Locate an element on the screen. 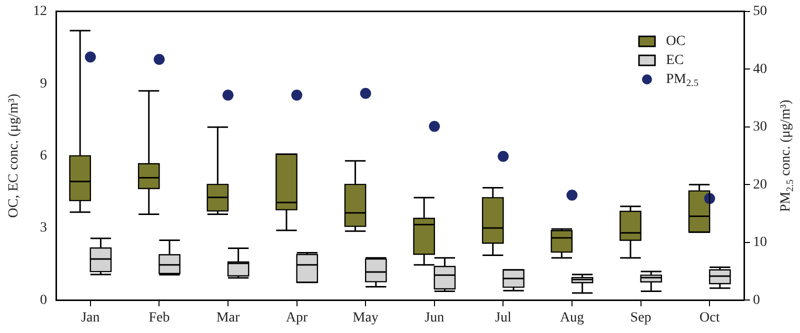 This screenshot has width=800, height=333. y2-axis-title: PM2.5 conc. (μg/m³) is located at coordinates (787, 155).